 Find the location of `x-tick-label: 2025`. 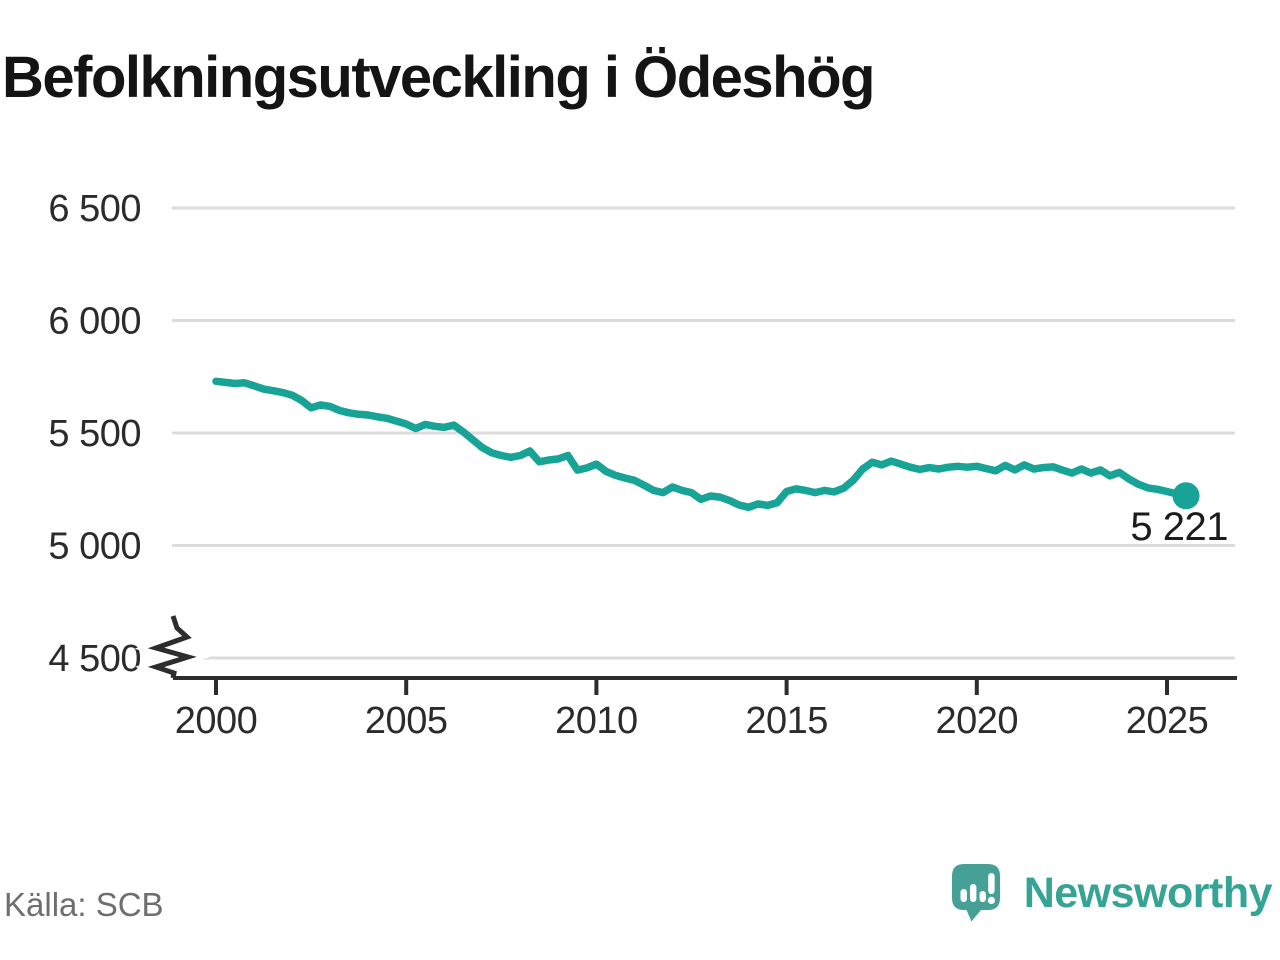

x-tick-label: 2025 is located at coordinates (1167, 721).